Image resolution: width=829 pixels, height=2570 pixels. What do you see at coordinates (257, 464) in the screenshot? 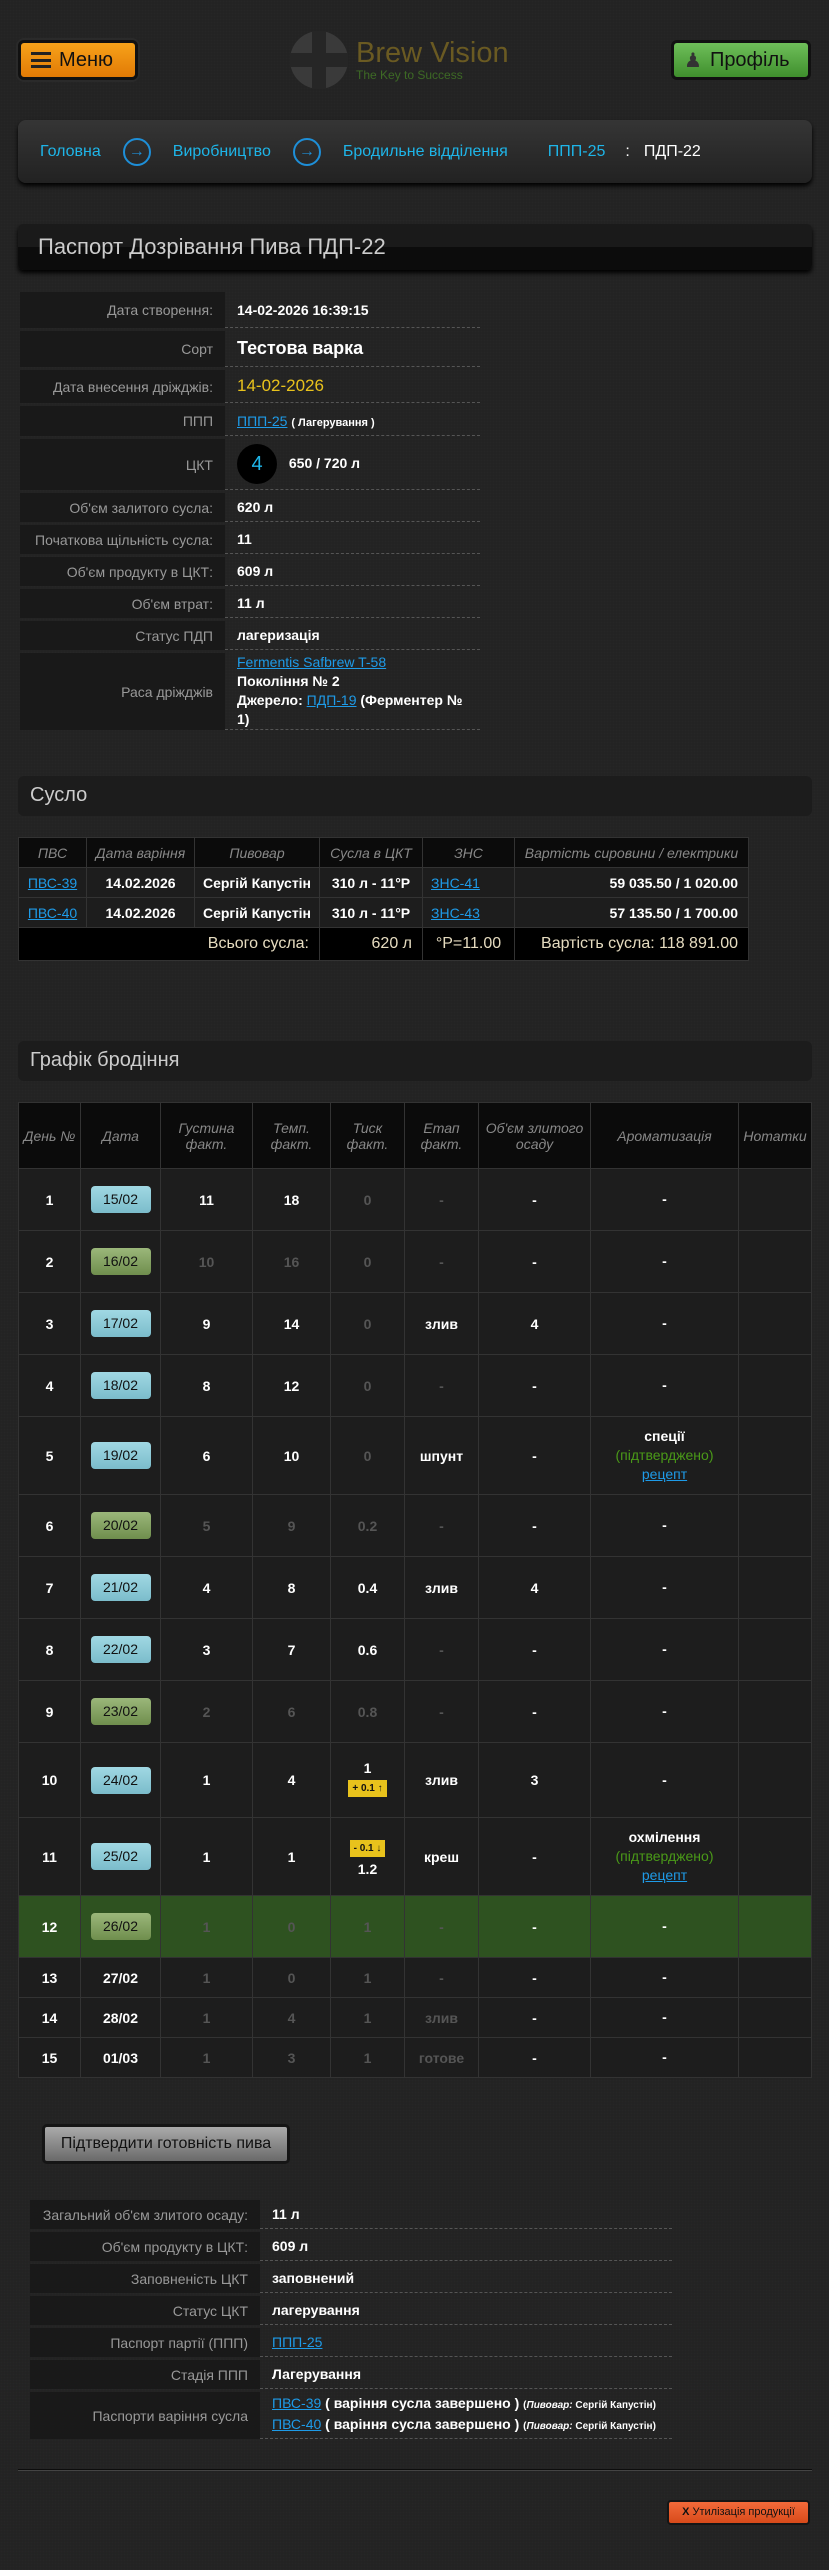
I see `ckt-number-badge: 4` at bounding box center [257, 464].